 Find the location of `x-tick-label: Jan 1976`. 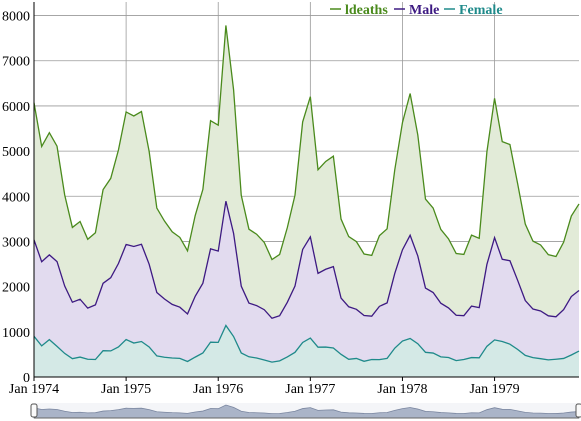

x-tick-label: Jan 1976 is located at coordinates (218, 389).